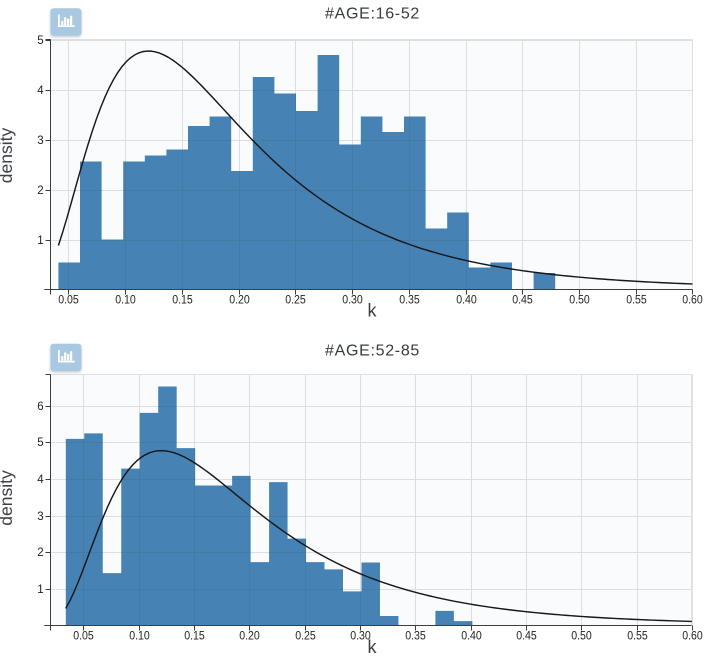  I want to click on svg-text: #AGE:52-85, so click(372, 351).